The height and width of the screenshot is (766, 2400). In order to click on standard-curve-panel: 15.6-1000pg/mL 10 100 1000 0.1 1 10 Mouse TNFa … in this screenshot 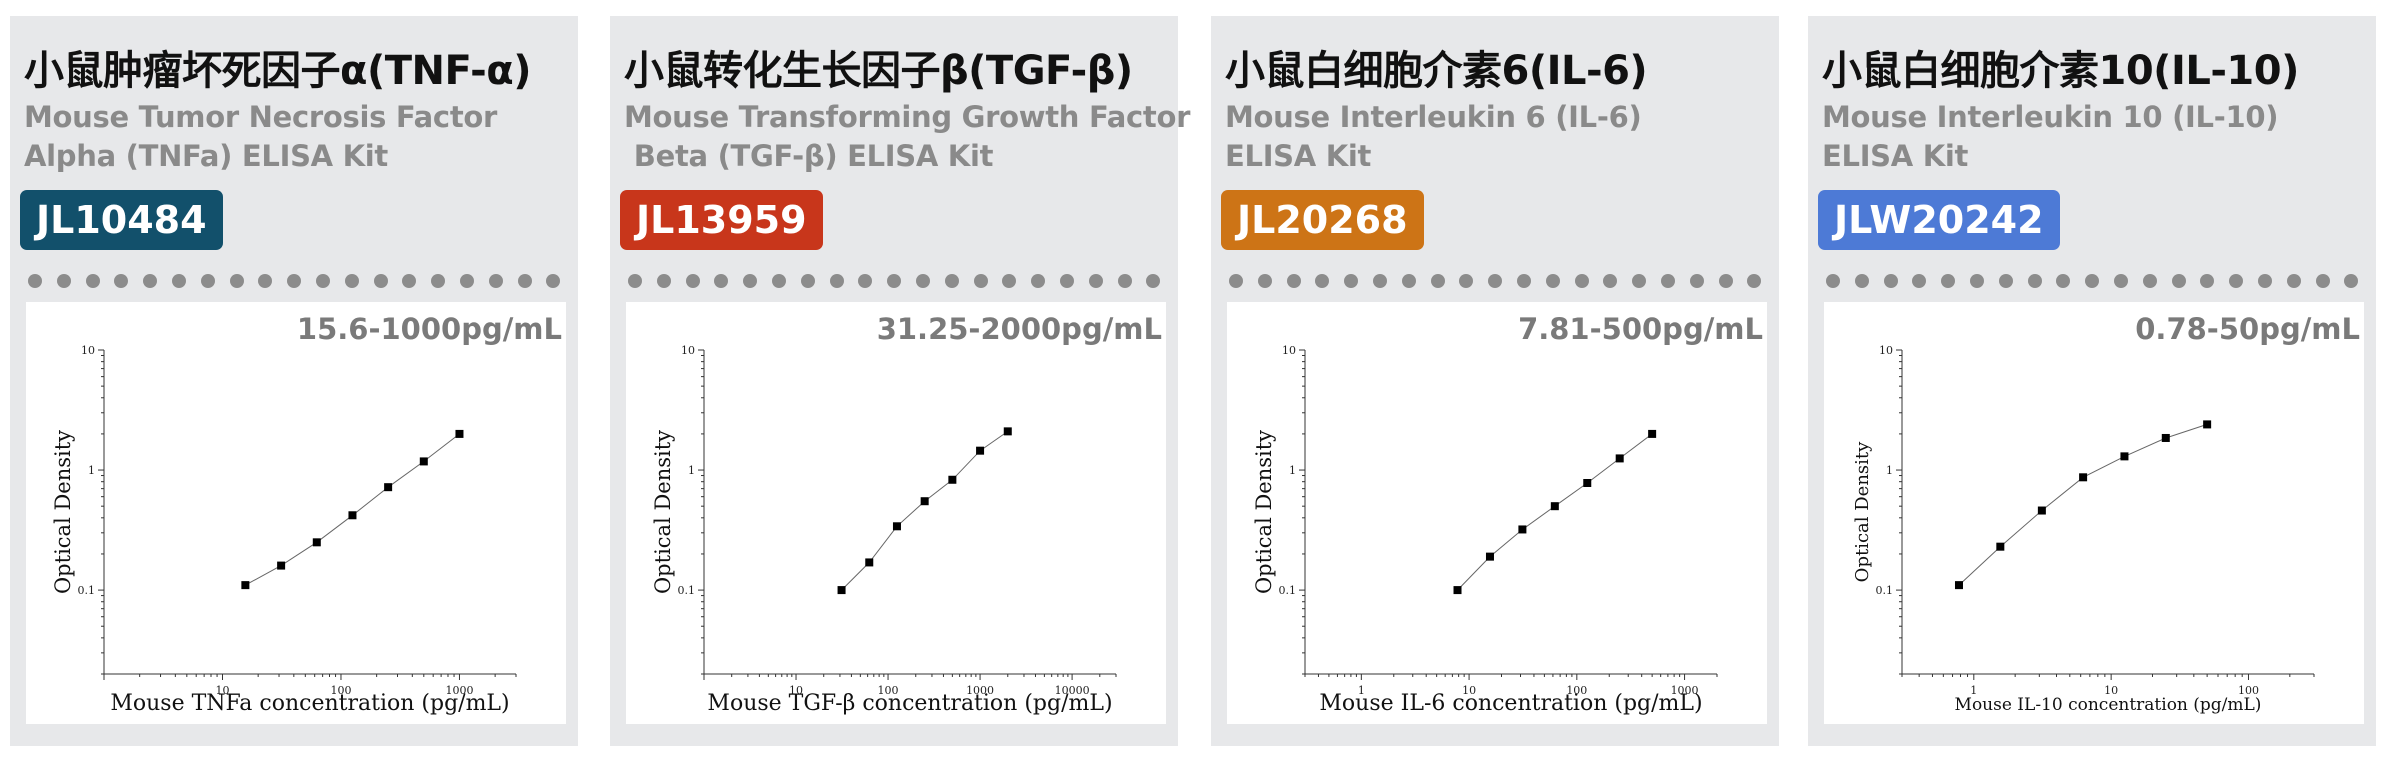, I will do `click(296, 513)`.